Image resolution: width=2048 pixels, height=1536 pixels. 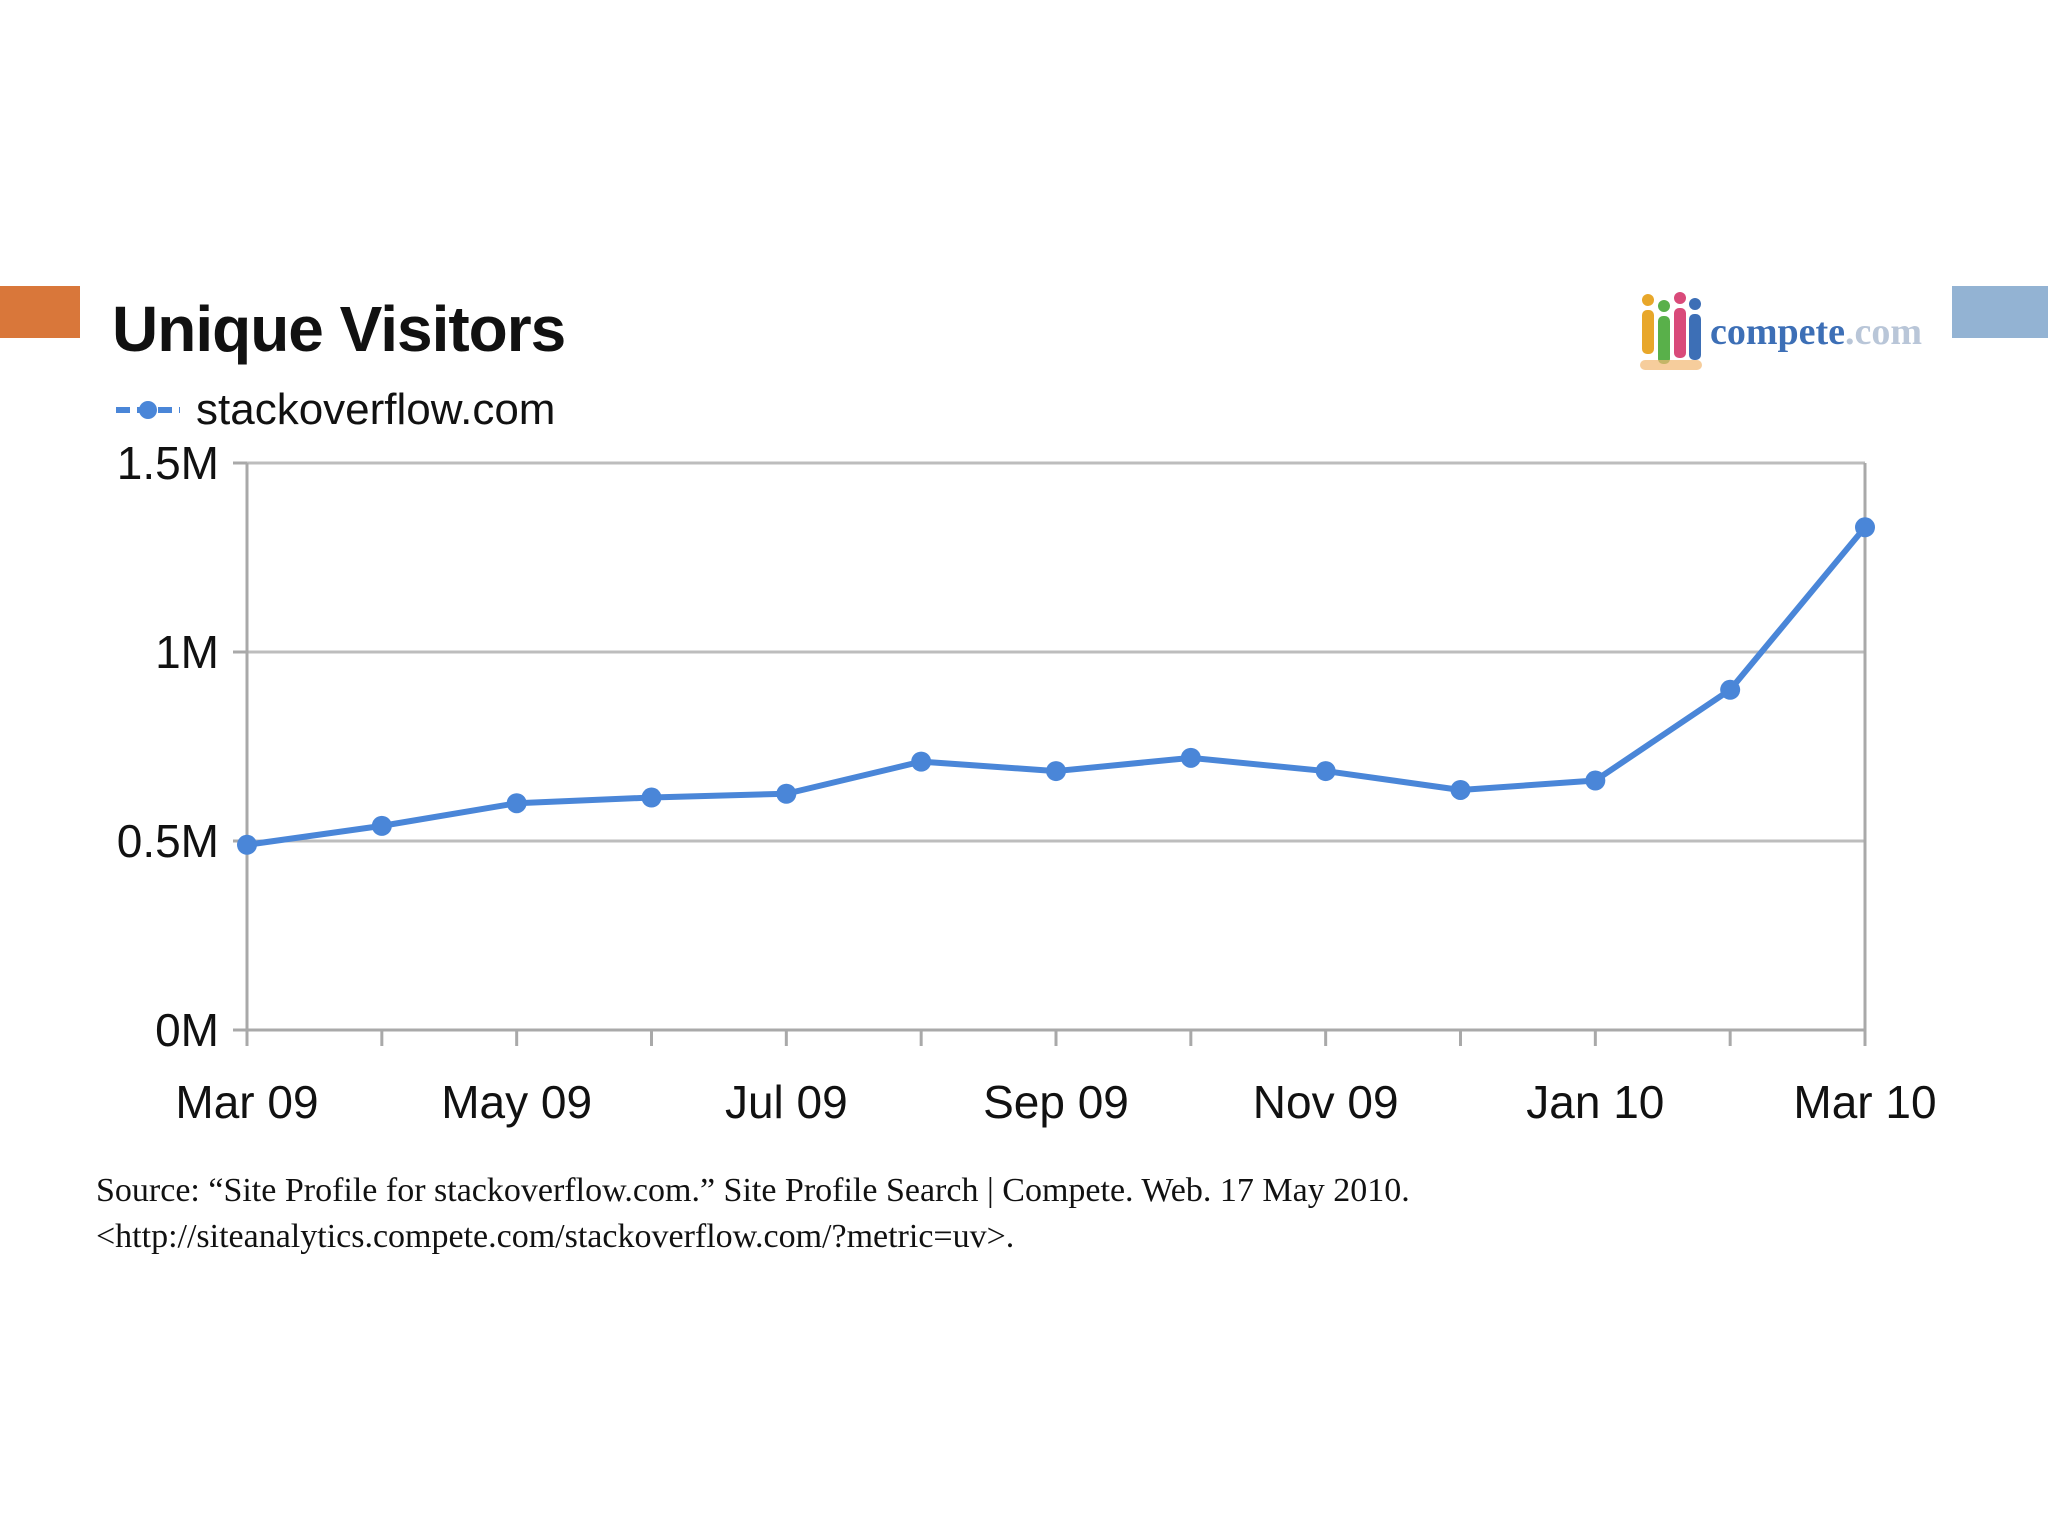 I want to click on line-with-dot-icon, so click(x=148, y=410).